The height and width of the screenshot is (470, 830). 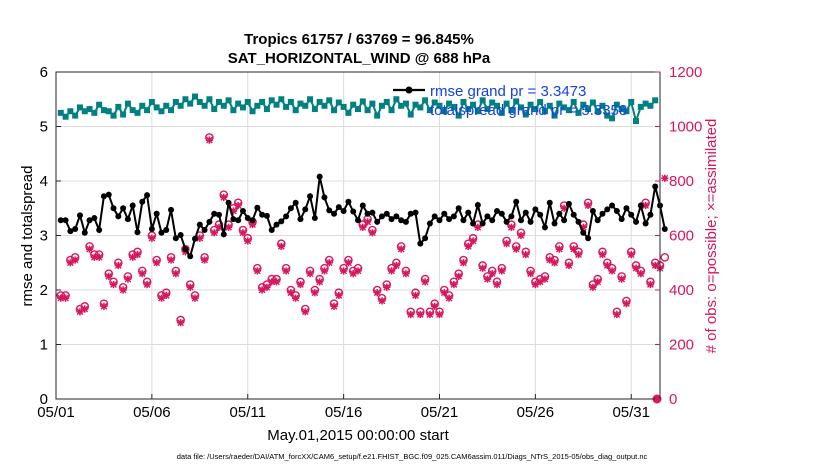 I want to click on legend-rmse-label: rmse grand pr = 3.3473, so click(x=508, y=91).